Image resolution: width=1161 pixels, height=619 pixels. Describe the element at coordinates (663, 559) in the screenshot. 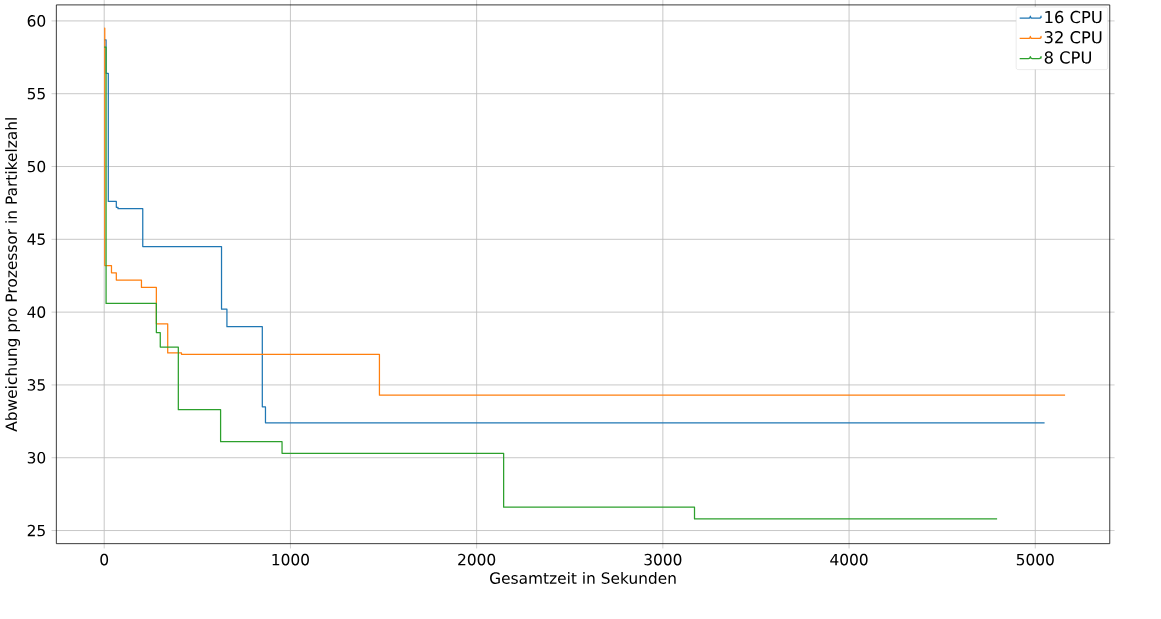

I see `x-tick-label: 3000` at that location.